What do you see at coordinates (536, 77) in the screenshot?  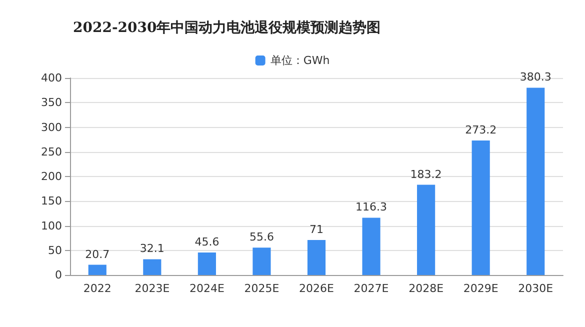 I see `data-label: 380.3` at bounding box center [536, 77].